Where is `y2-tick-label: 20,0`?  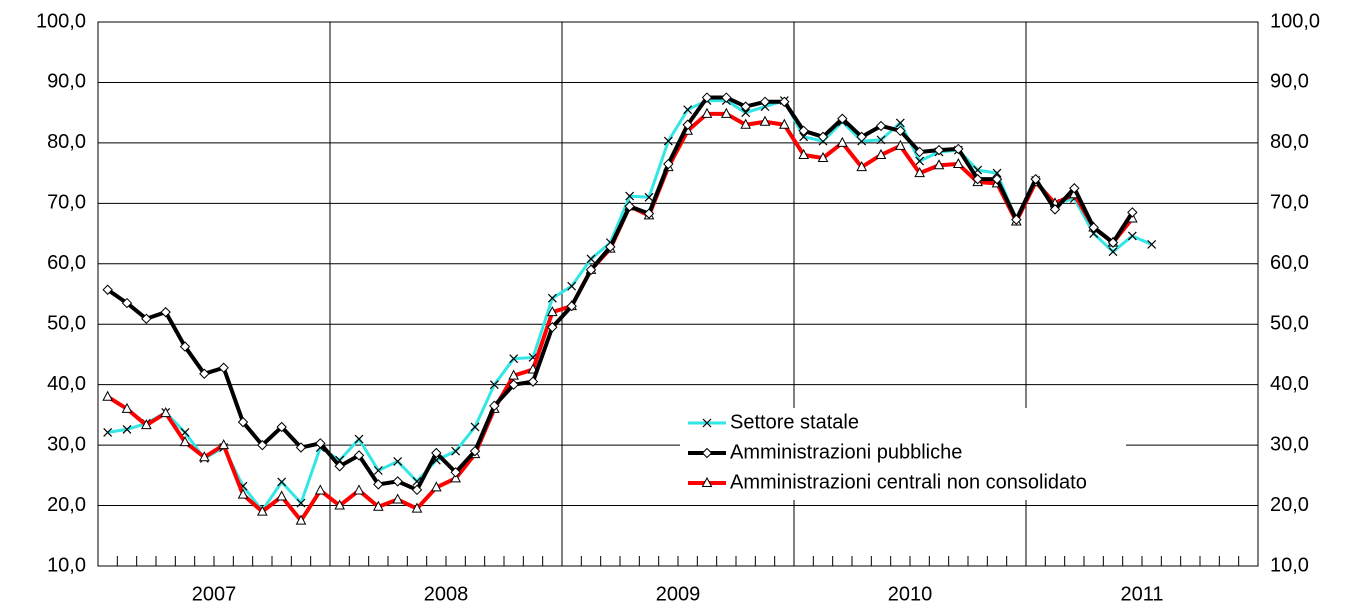 y2-tick-label: 20,0 is located at coordinates (1289, 505).